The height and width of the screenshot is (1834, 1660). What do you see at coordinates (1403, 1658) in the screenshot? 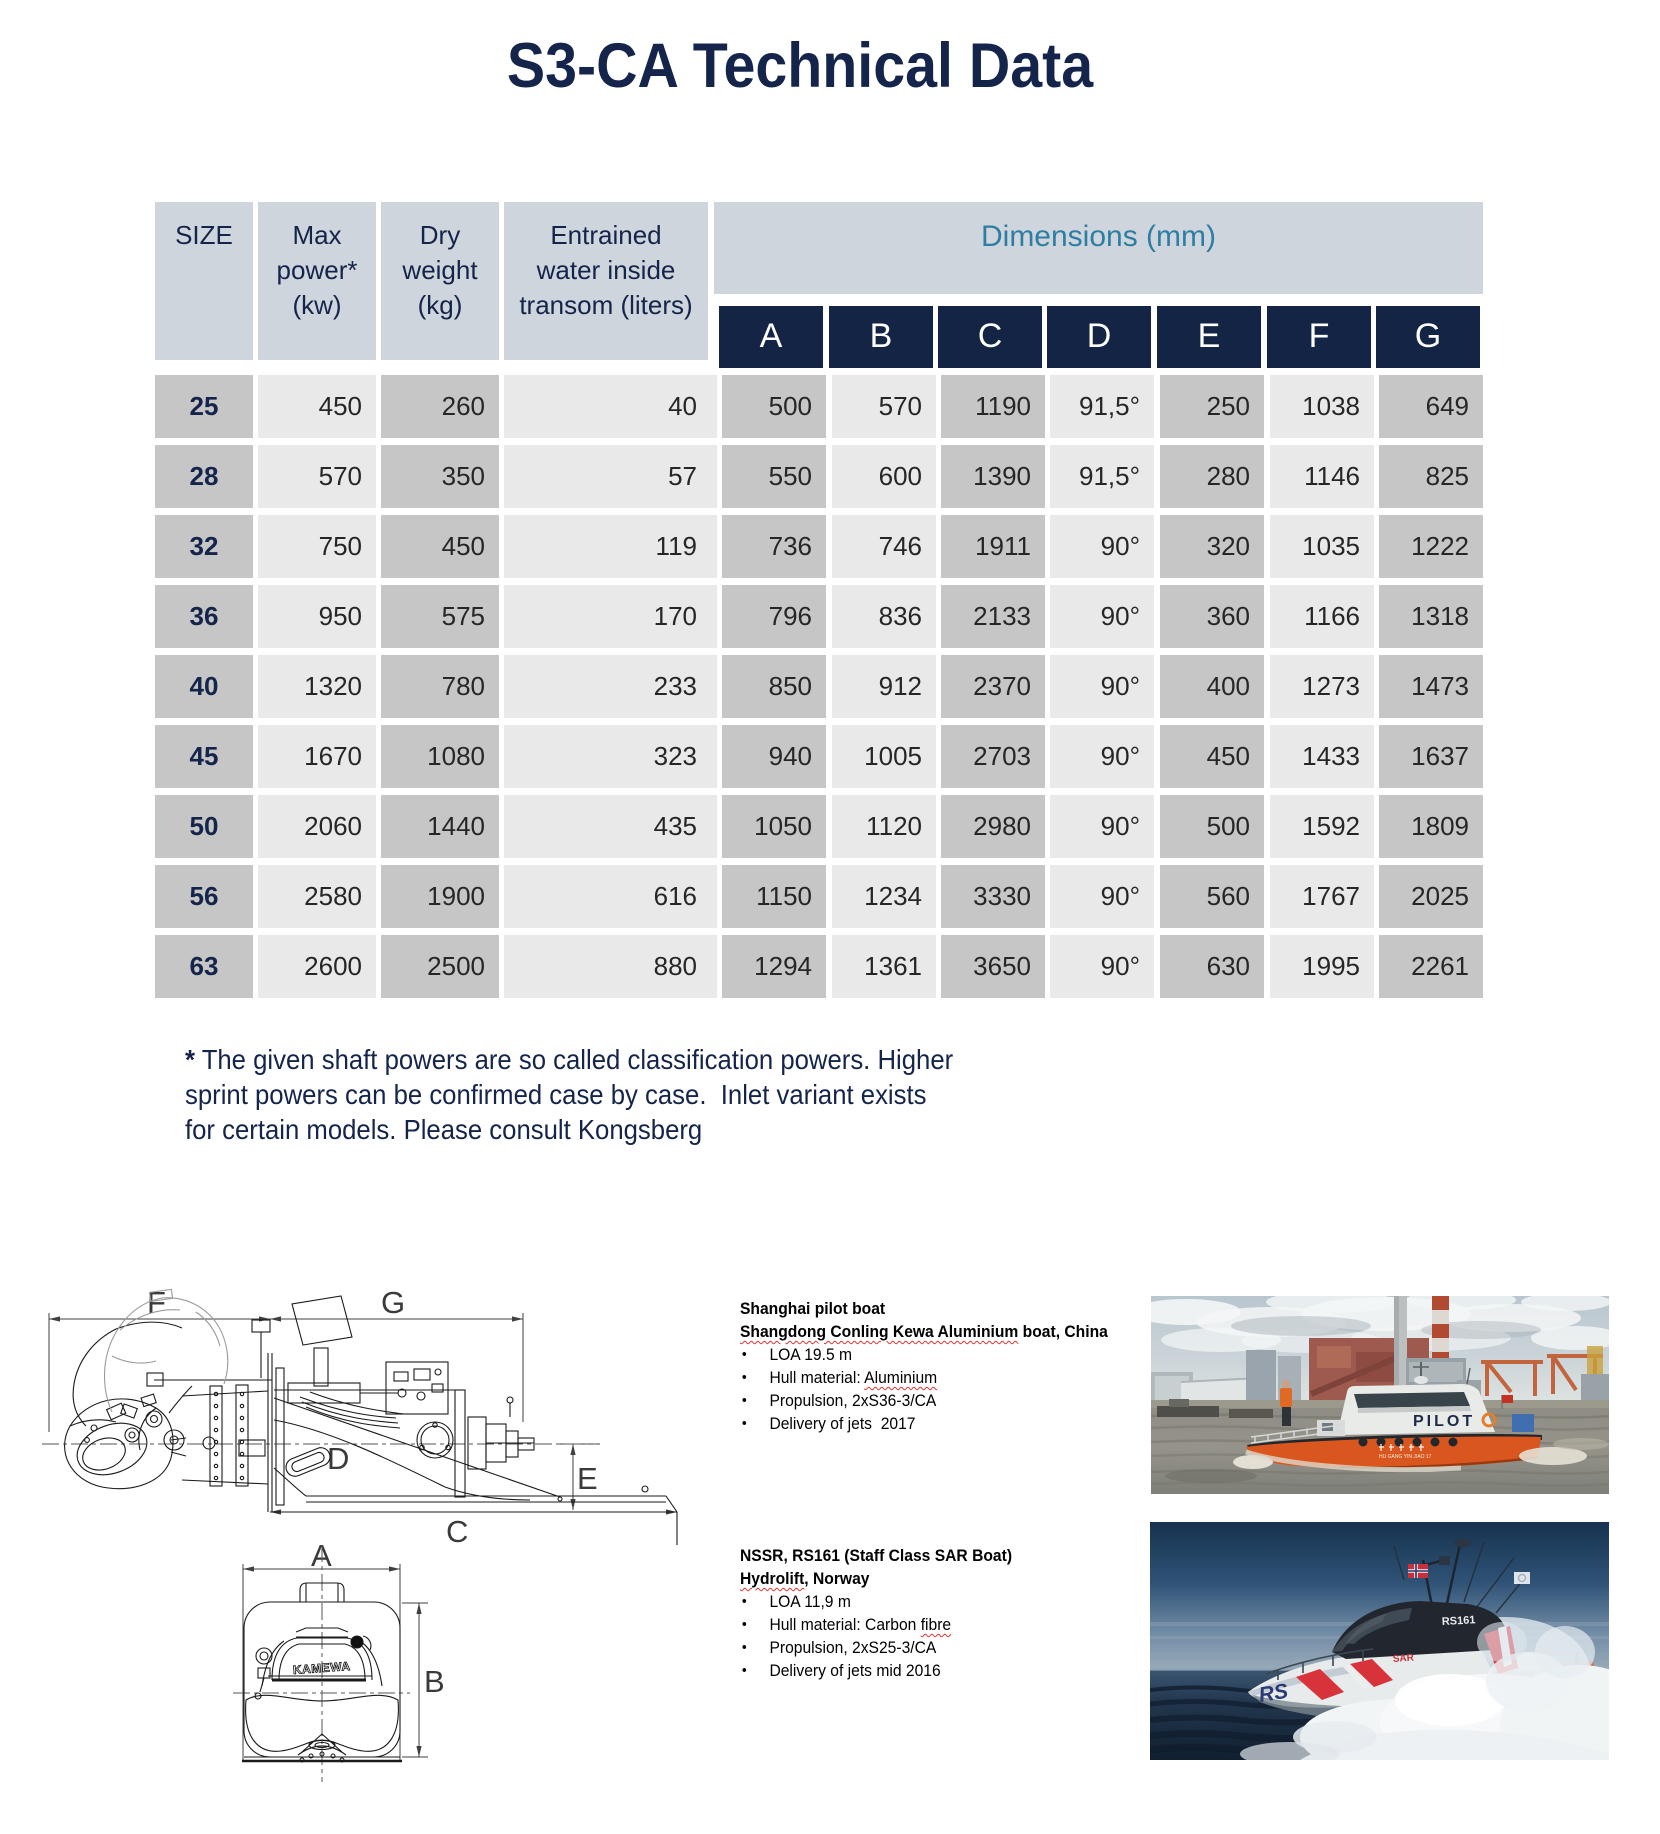
I see `svg-text: SAR` at bounding box center [1403, 1658].